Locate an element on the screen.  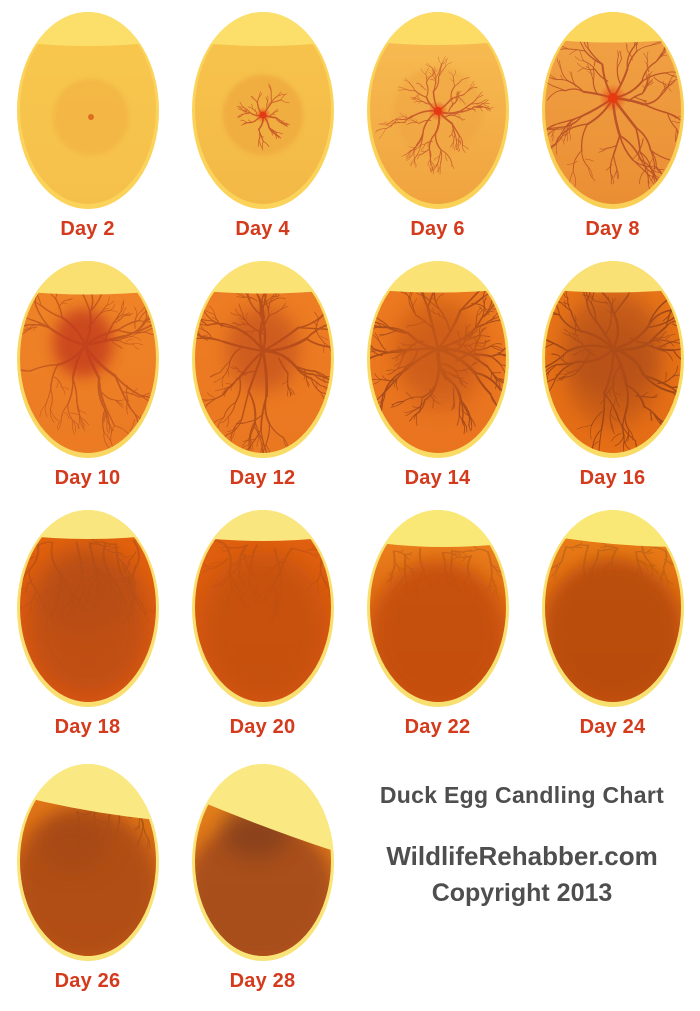
day-label-day-26: Day 26 is located at coordinates (87, 981).